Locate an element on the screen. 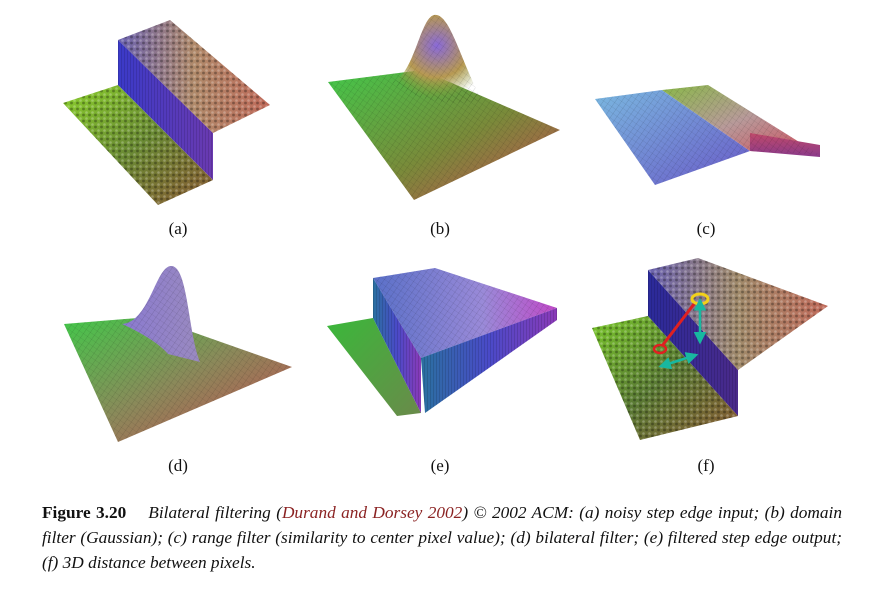 This screenshot has width=877, height=603. panel-d-bilateral-filter is located at coordinates (180, 354).